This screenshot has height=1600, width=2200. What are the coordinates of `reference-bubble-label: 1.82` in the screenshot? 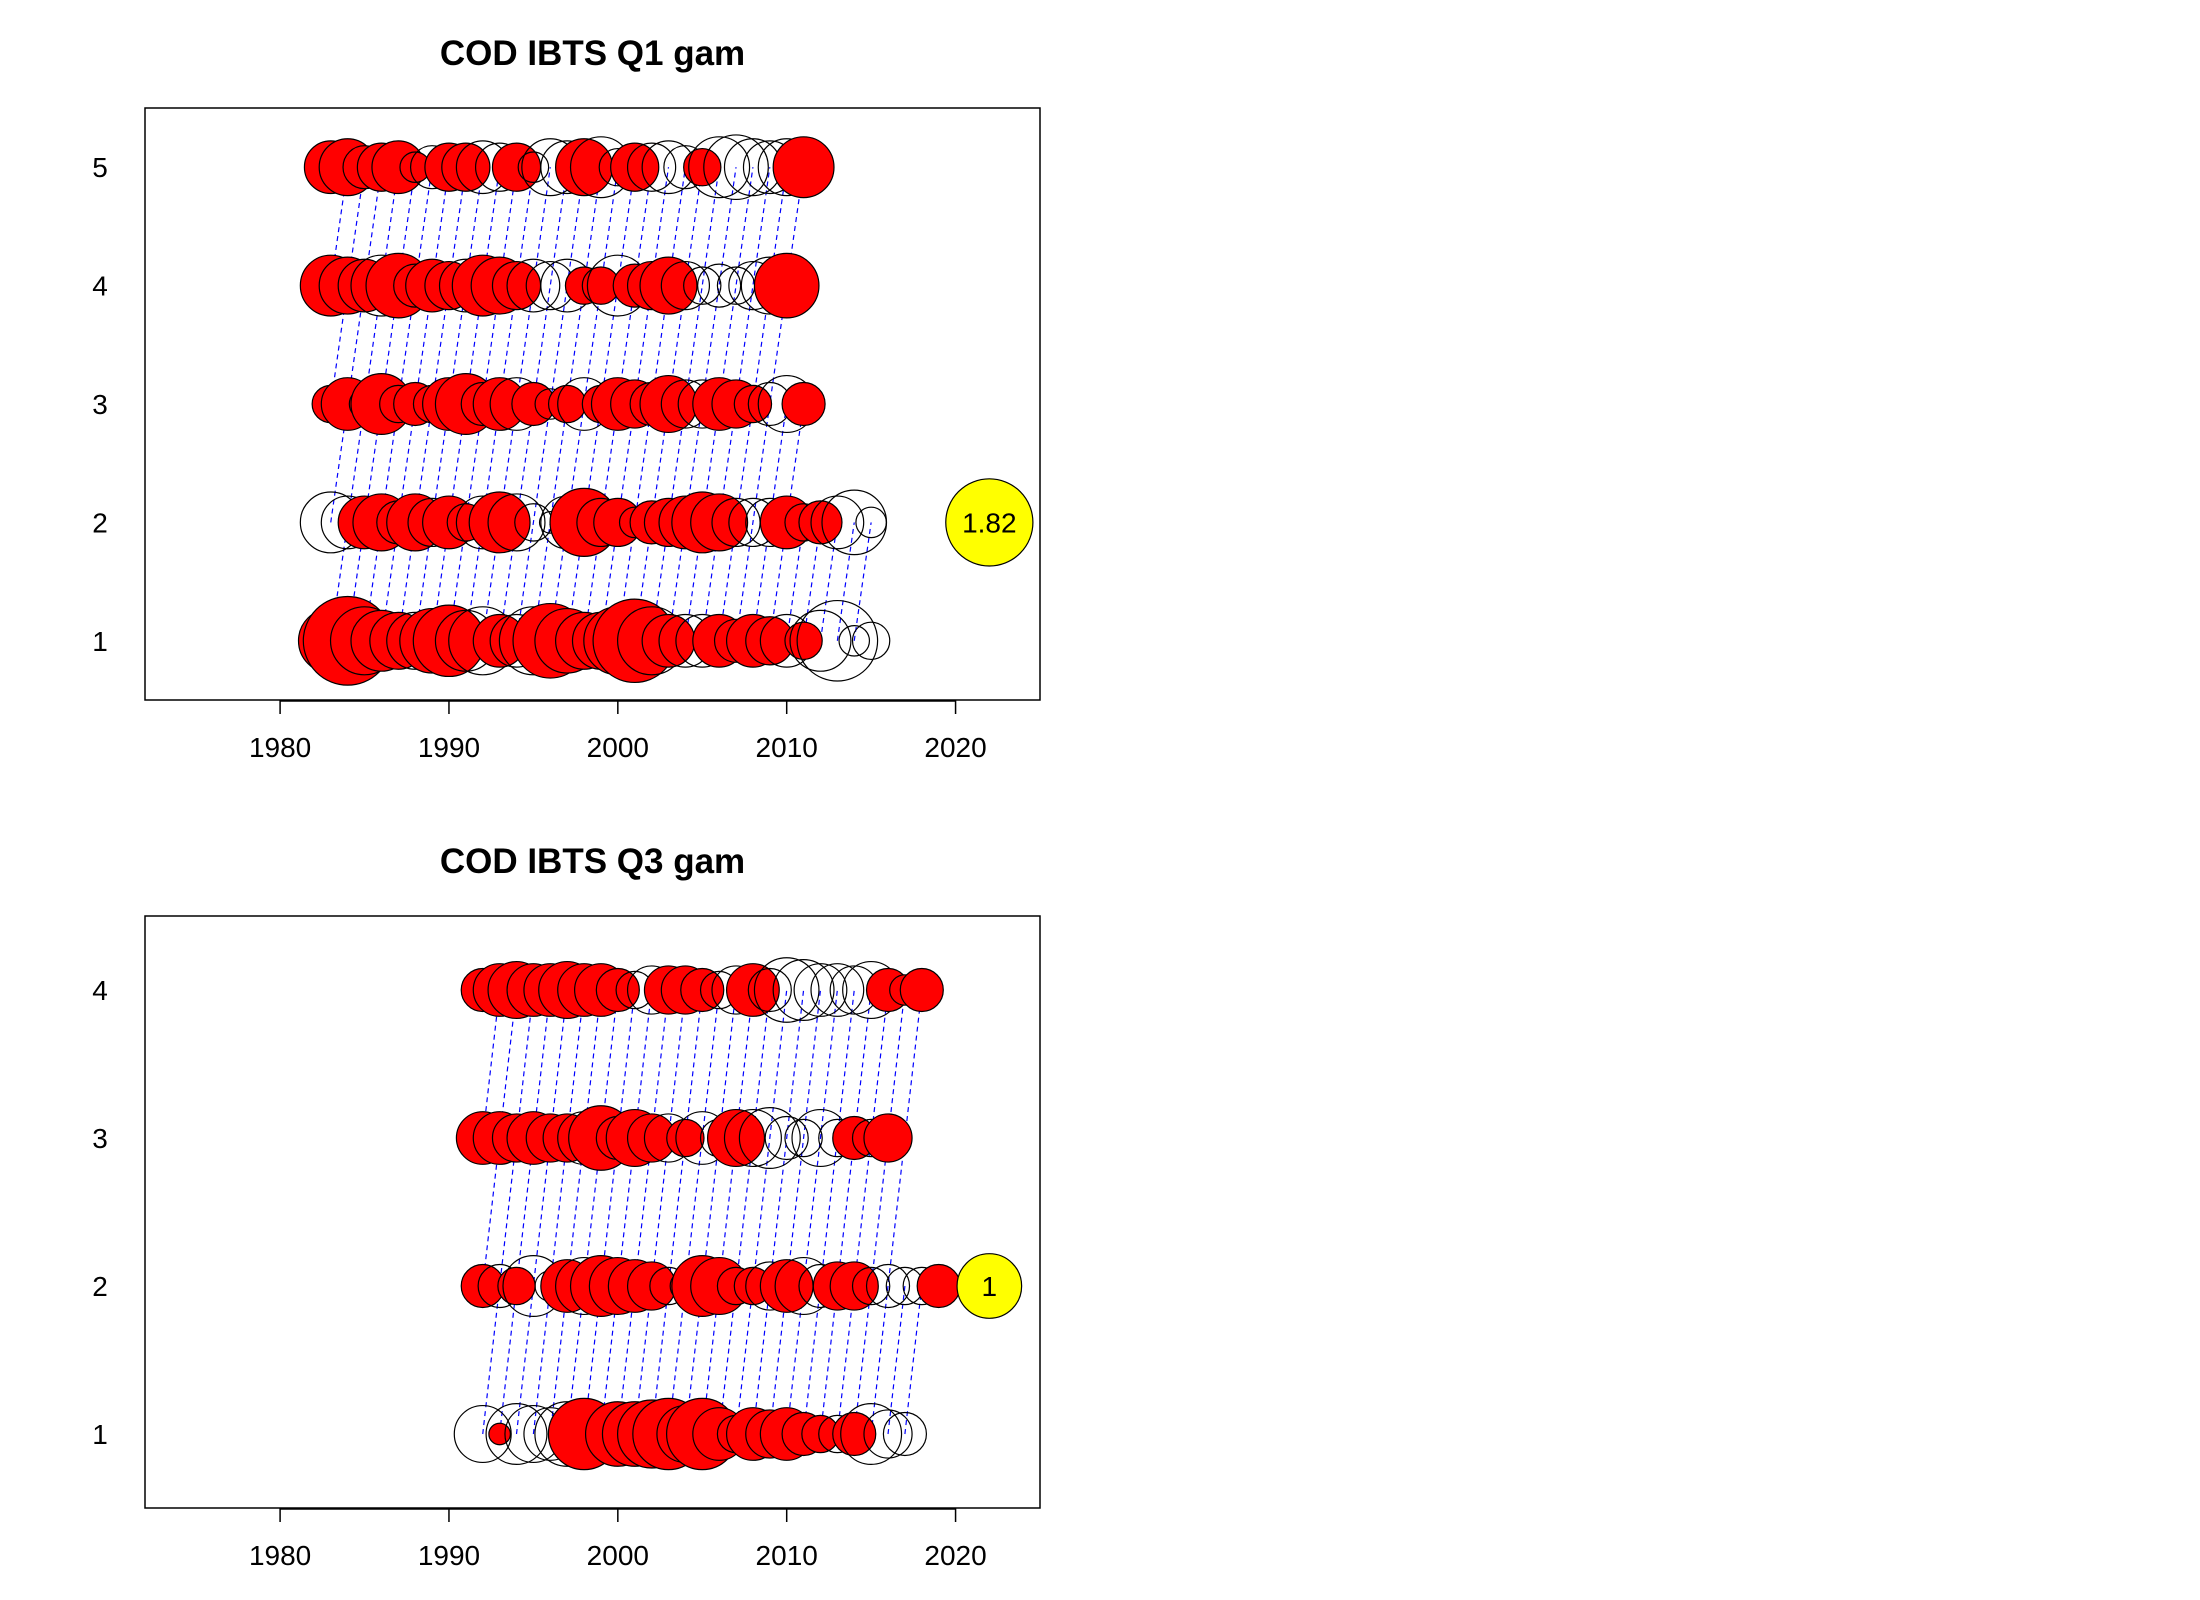 It's located at (989, 522).